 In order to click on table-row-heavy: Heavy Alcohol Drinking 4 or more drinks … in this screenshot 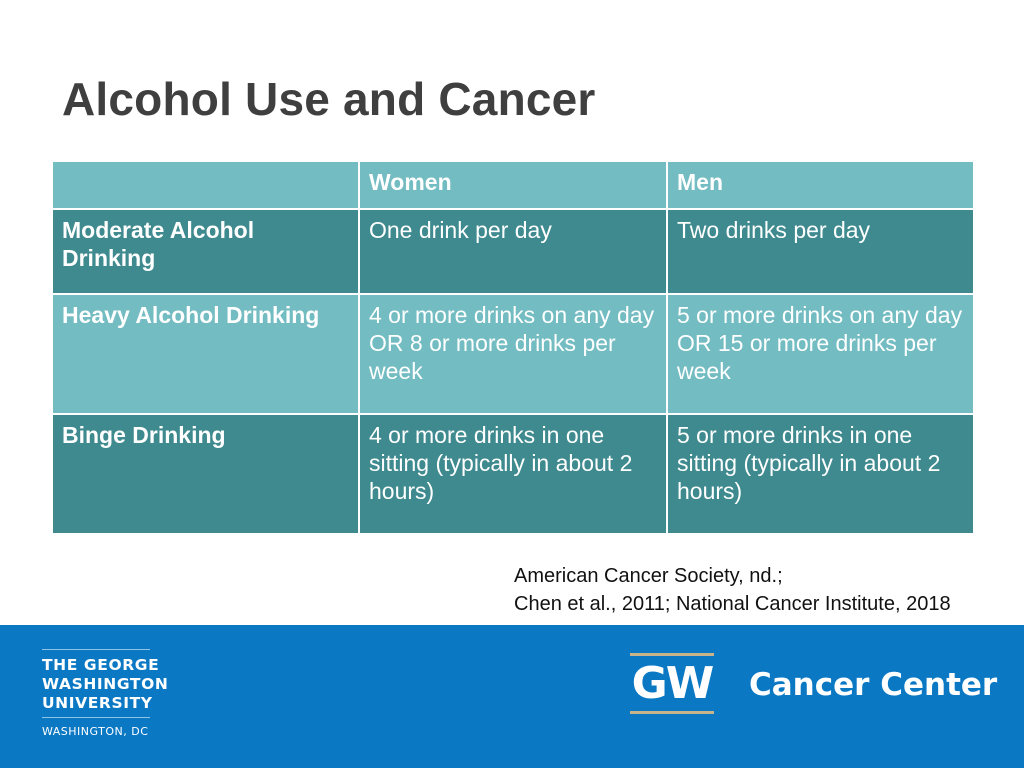, I will do `click(513, 354)`.